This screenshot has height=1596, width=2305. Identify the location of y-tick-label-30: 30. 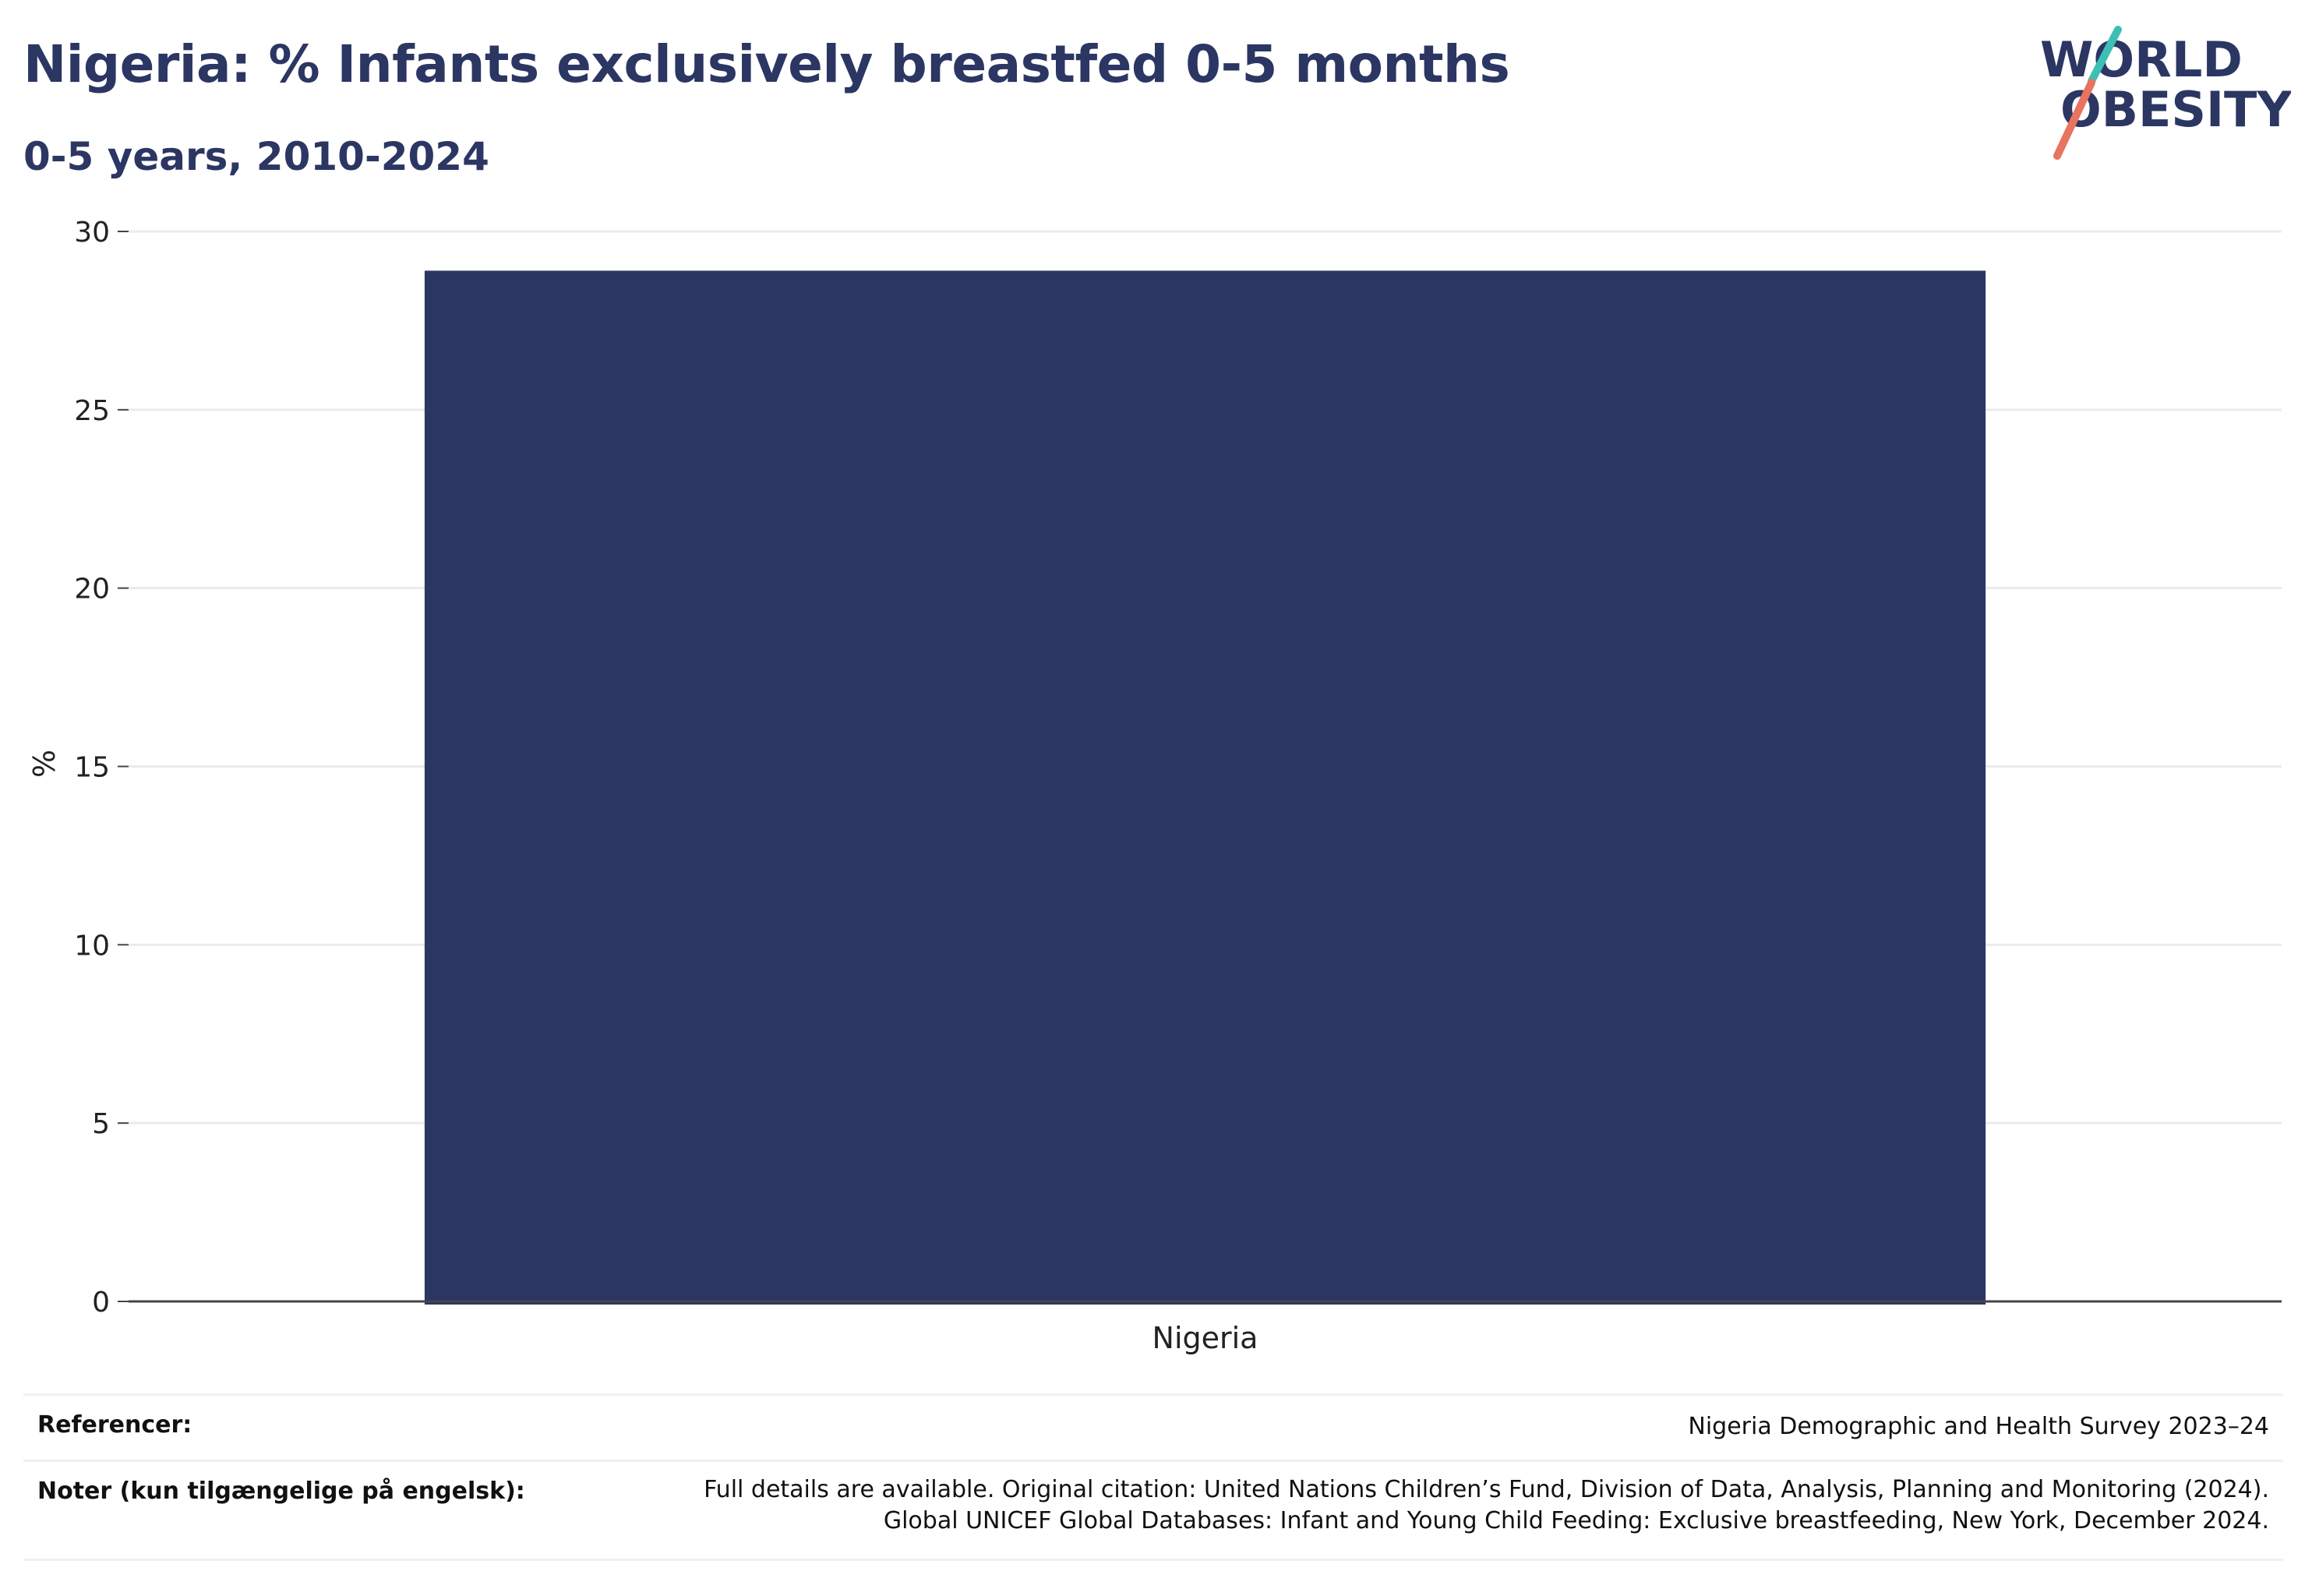
(92, 233).